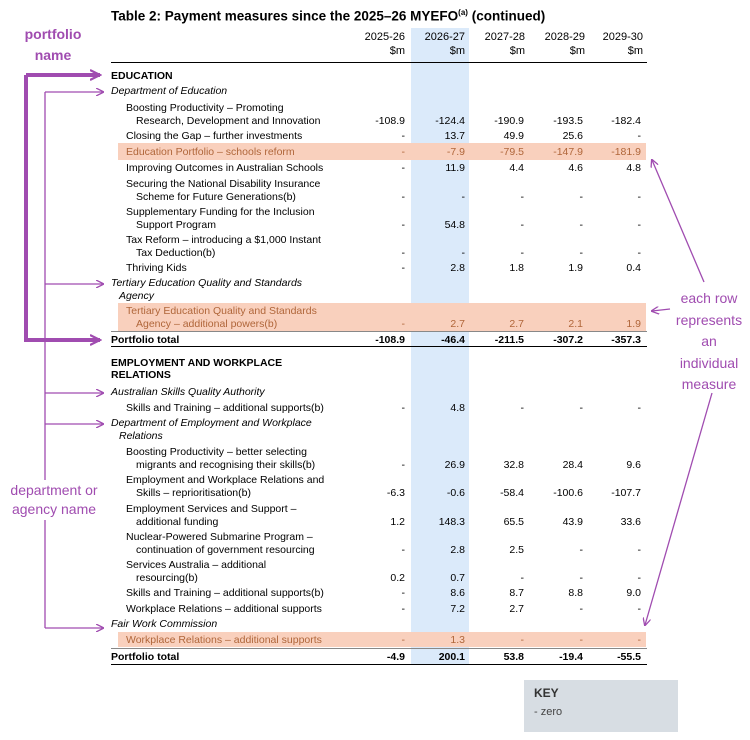  Describe the element at coordinates (53, 44) in the screenshot. I see `annotation-portfolio-name: portfolio name` at that location.